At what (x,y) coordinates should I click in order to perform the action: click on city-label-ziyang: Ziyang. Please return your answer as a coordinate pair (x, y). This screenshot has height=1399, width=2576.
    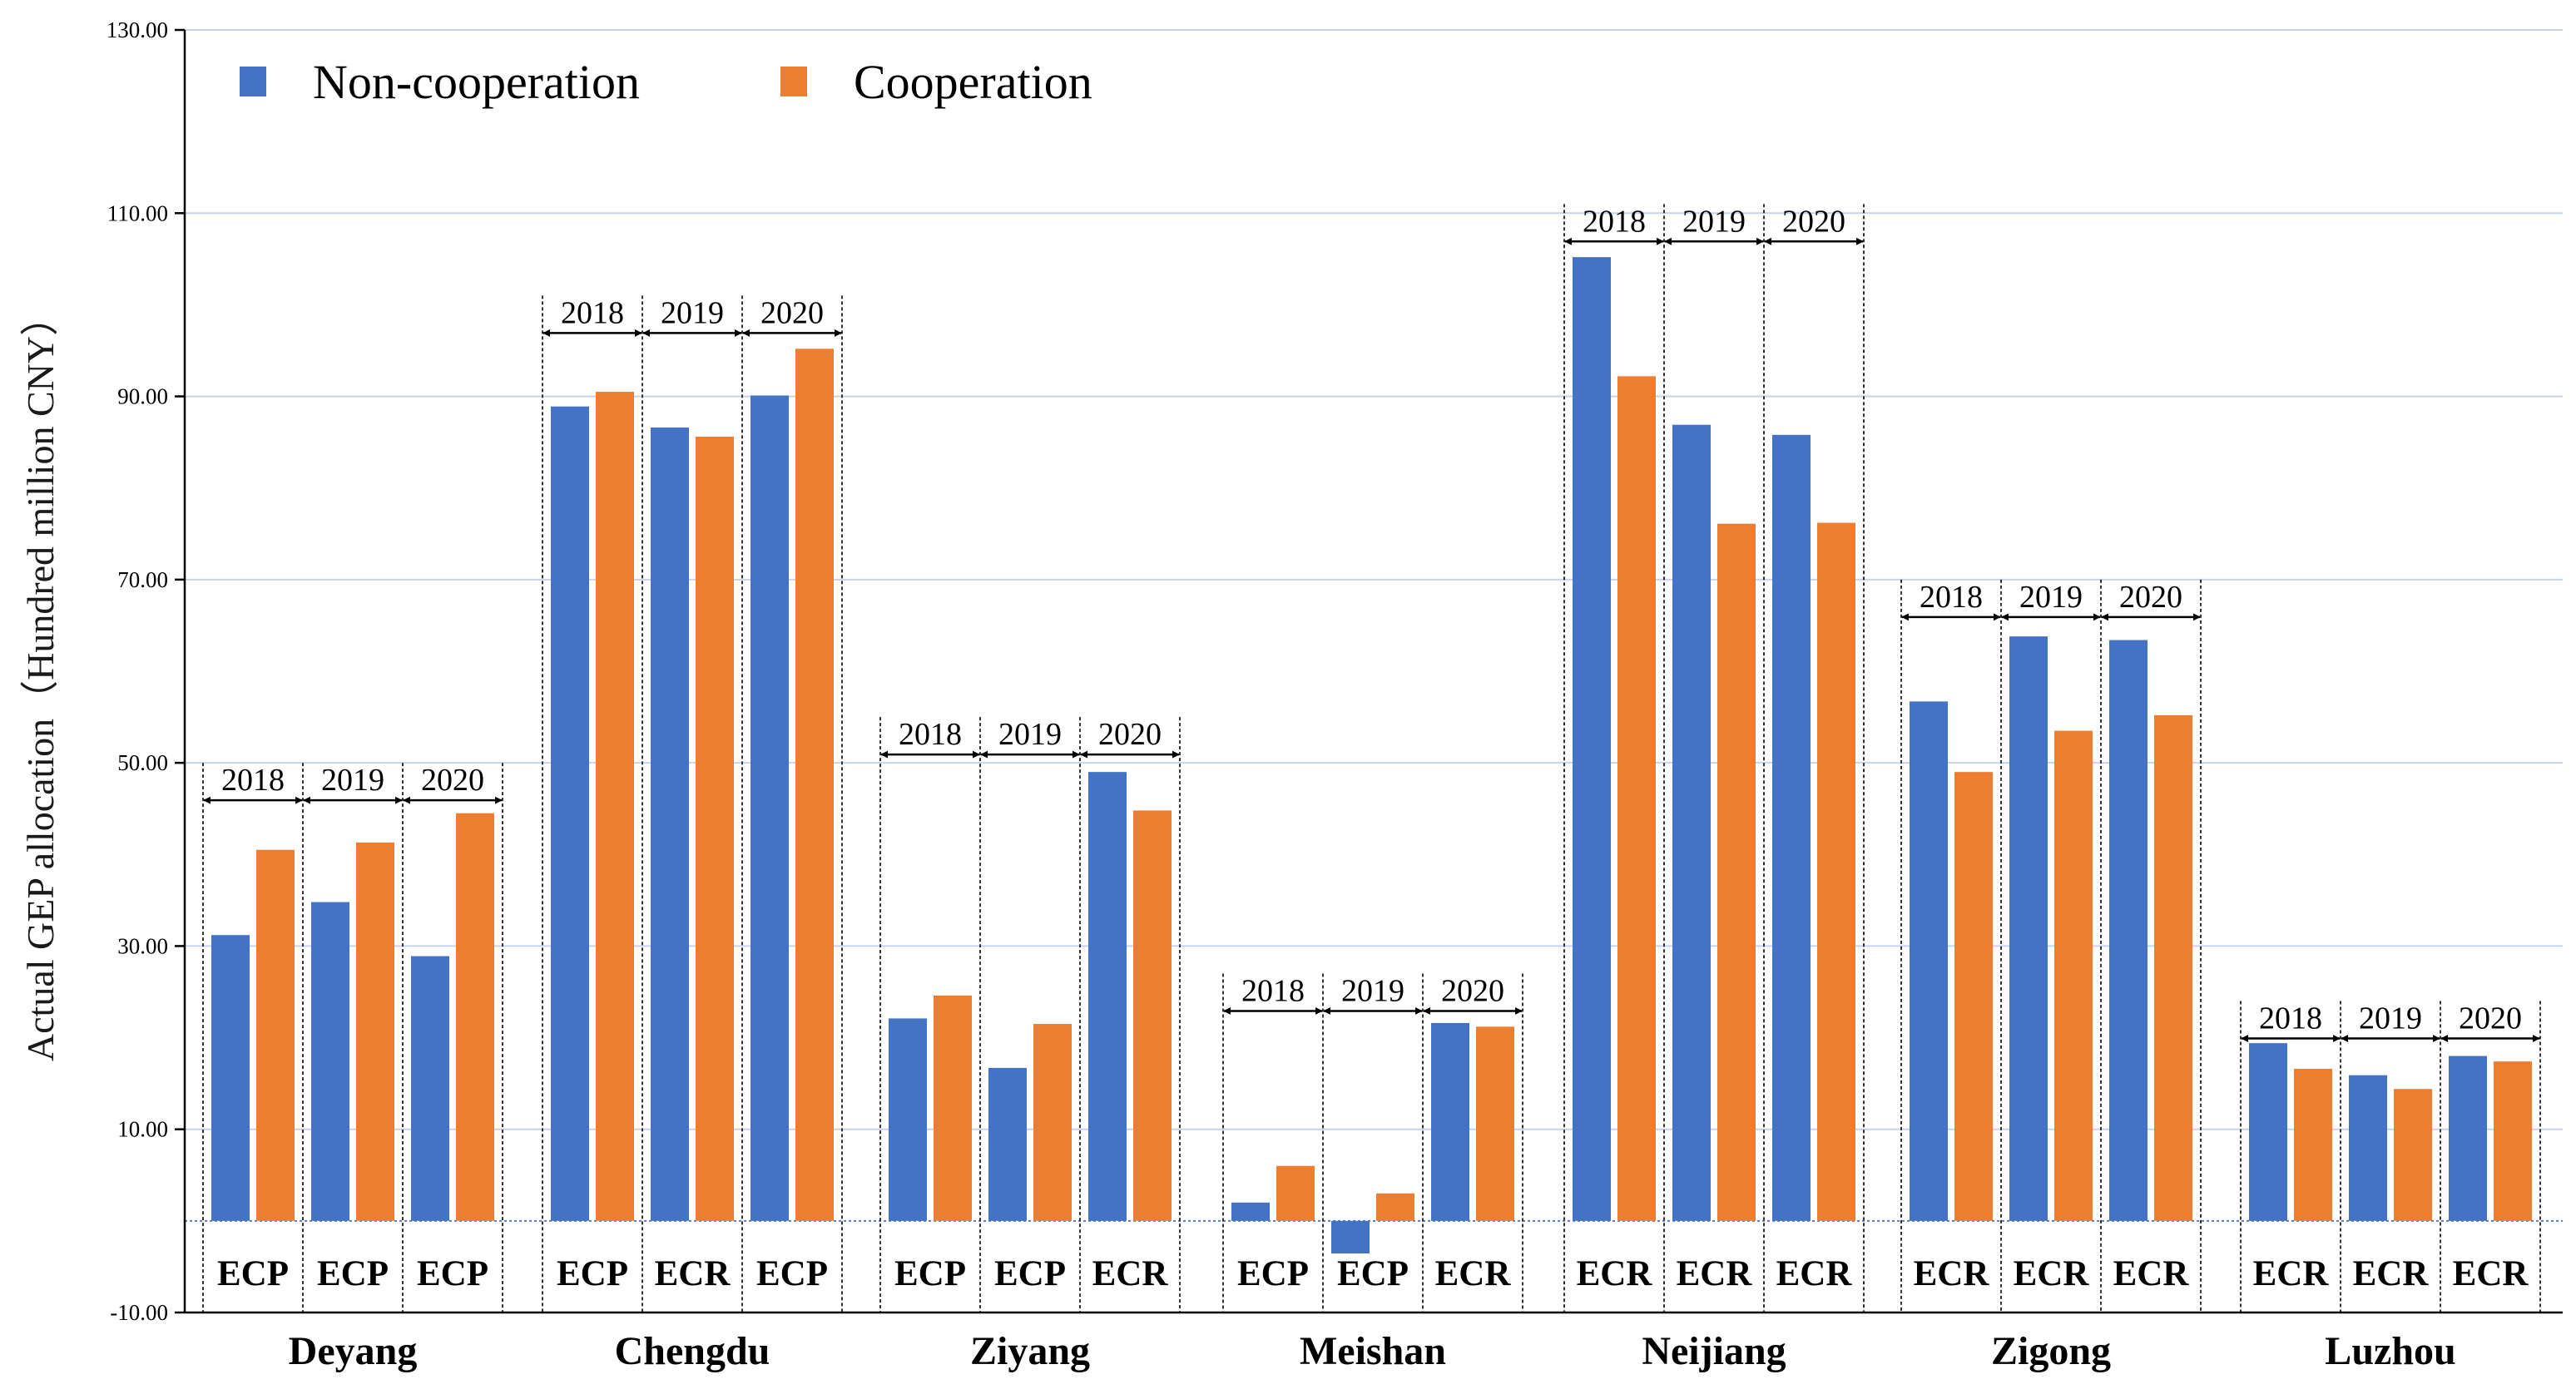
    Looking at the image, I should click on (1030, 1351).